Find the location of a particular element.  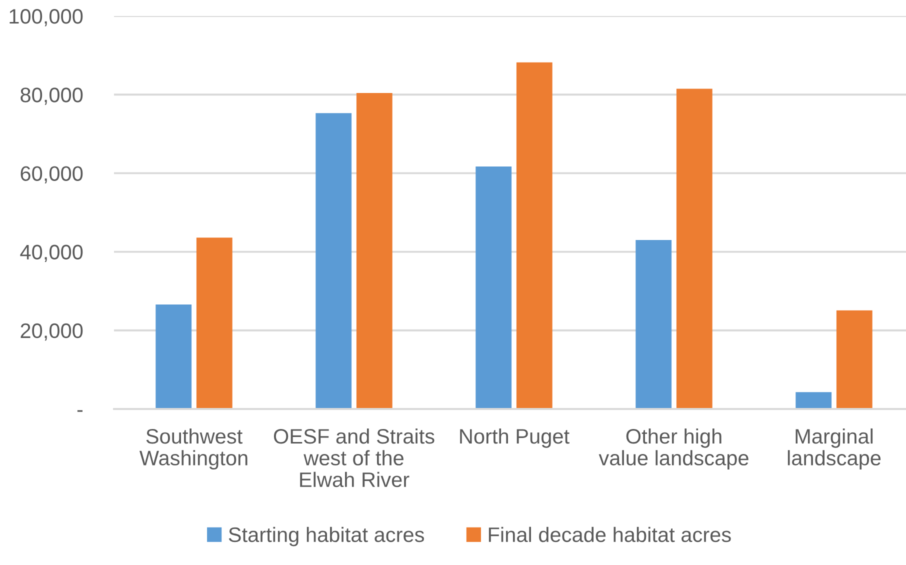

y-tick-label: - is located at coordinates (80, 411).